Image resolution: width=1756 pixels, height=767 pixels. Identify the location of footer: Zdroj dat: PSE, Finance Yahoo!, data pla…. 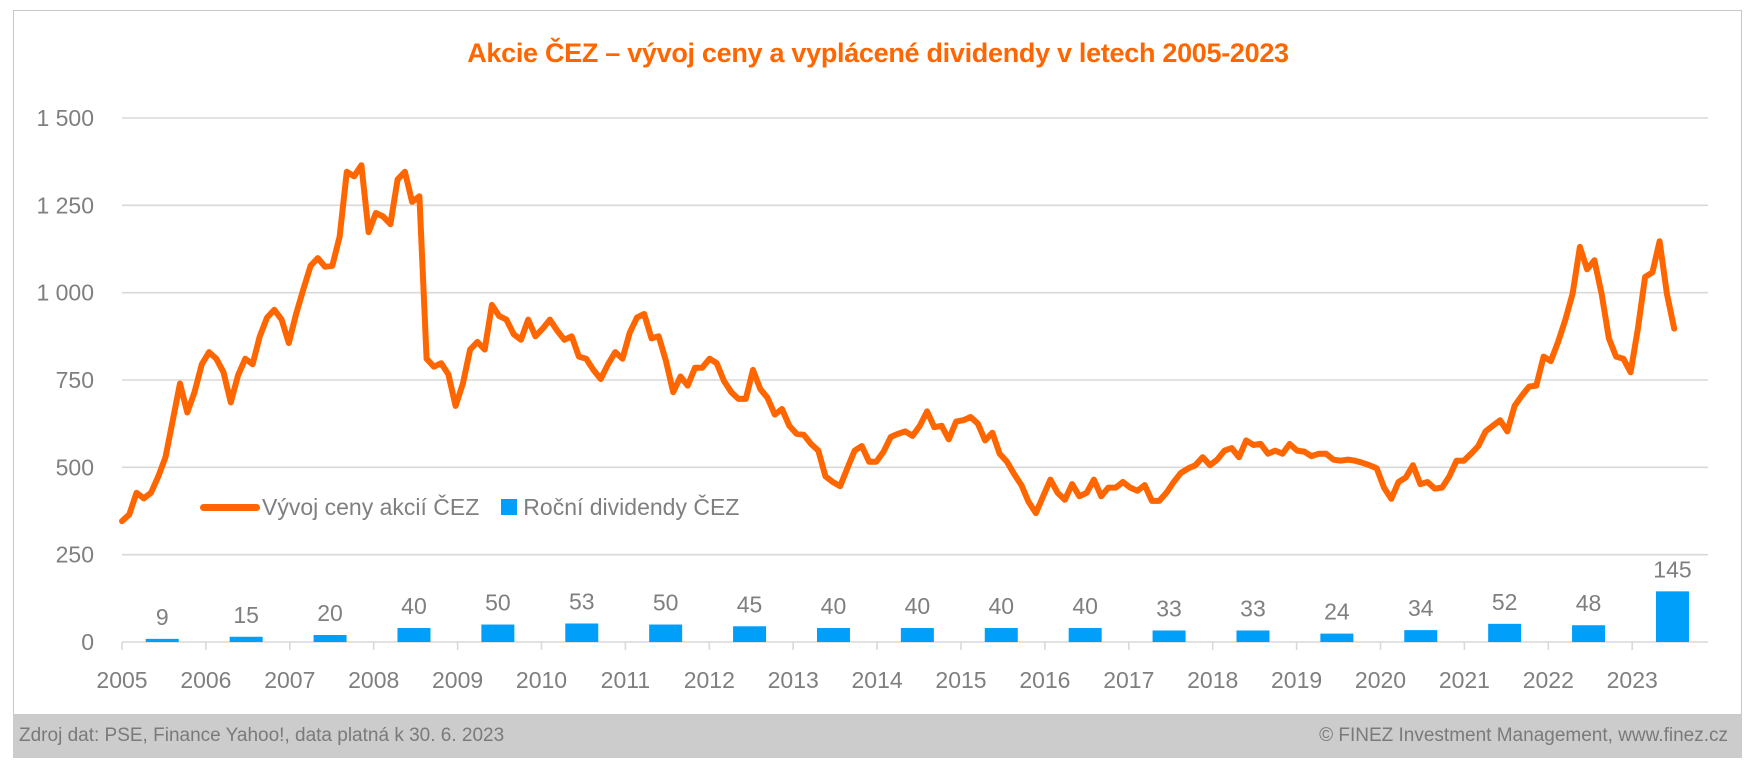
(877, 736).